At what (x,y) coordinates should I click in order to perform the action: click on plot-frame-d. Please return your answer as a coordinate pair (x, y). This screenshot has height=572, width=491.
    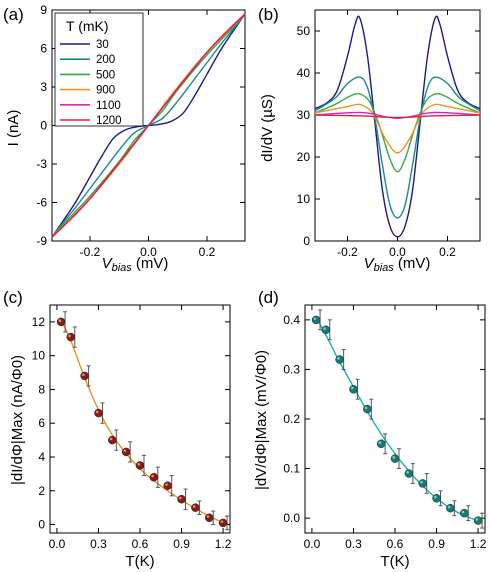
    Looking at the image, I should click on (395, 419).